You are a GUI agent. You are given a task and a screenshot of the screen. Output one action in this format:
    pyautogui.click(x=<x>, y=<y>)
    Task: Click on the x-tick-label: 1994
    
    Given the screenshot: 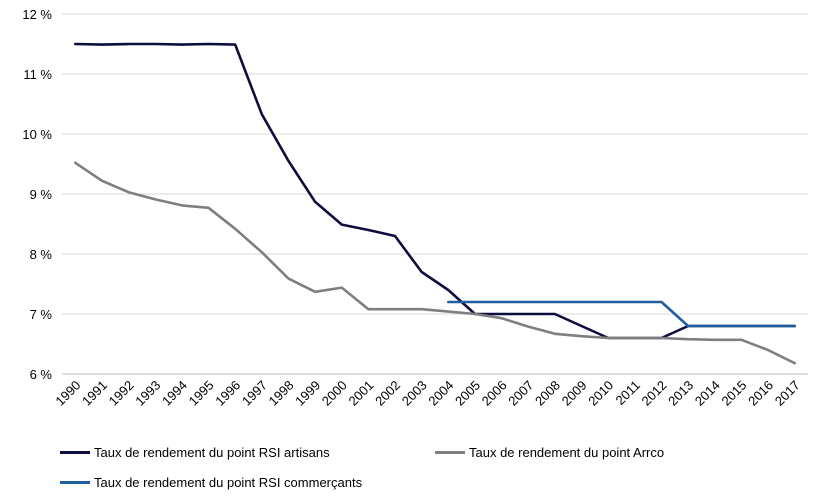 What is the action you would take?
    pyautogui.click(x=174, y=393)
    